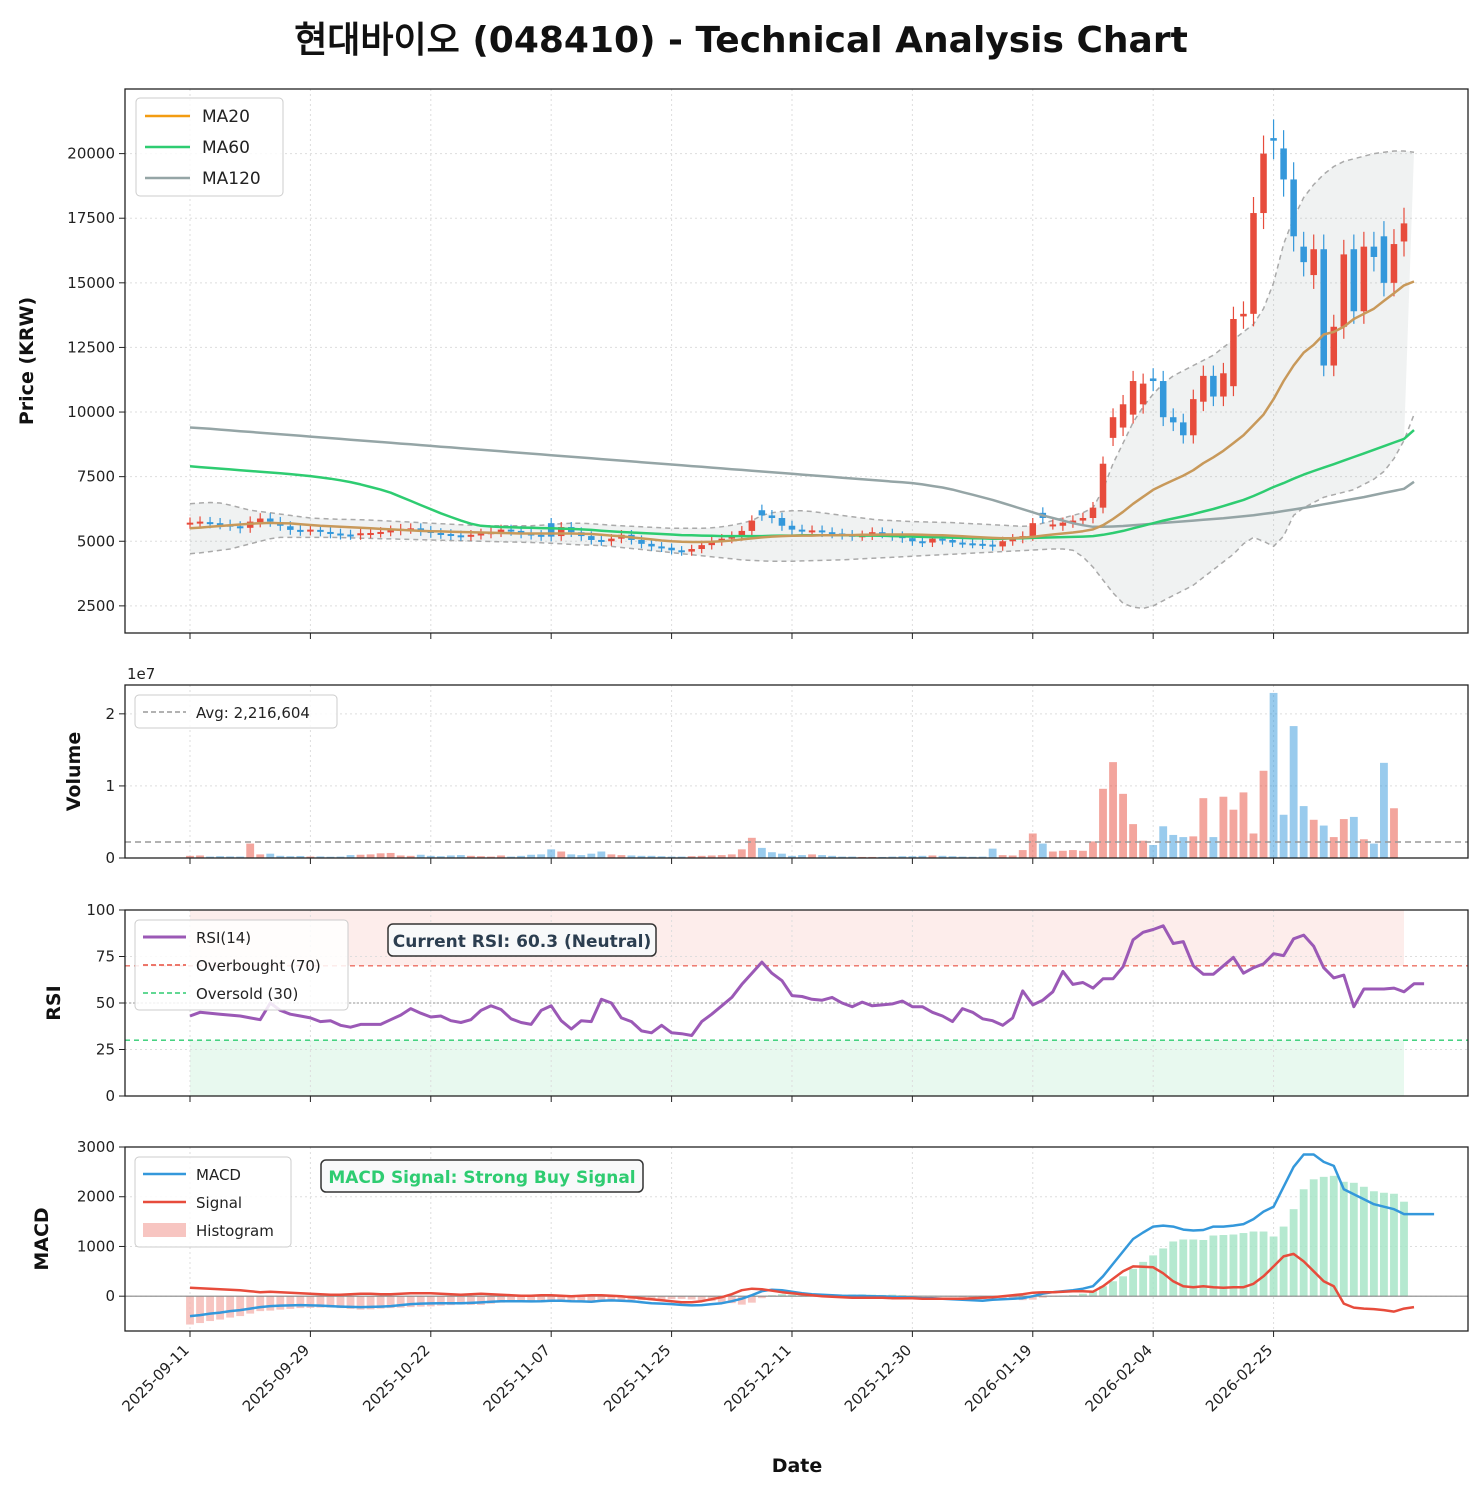 The height and width of the screenshot is (1491, 1483). Describe the element at coordinates (807, 980) in the screenshot. I see `rsi-line` at that location.